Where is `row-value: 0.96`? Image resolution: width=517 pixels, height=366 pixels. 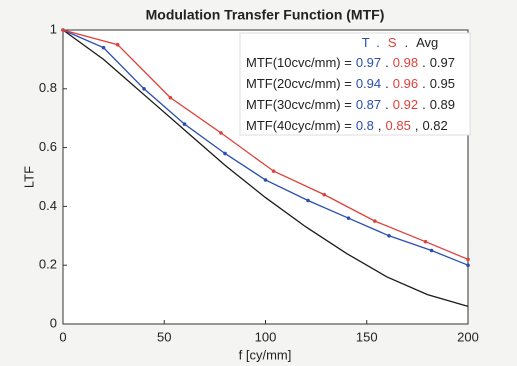
row-value: 0.96 is located at coordinates (405, 83).